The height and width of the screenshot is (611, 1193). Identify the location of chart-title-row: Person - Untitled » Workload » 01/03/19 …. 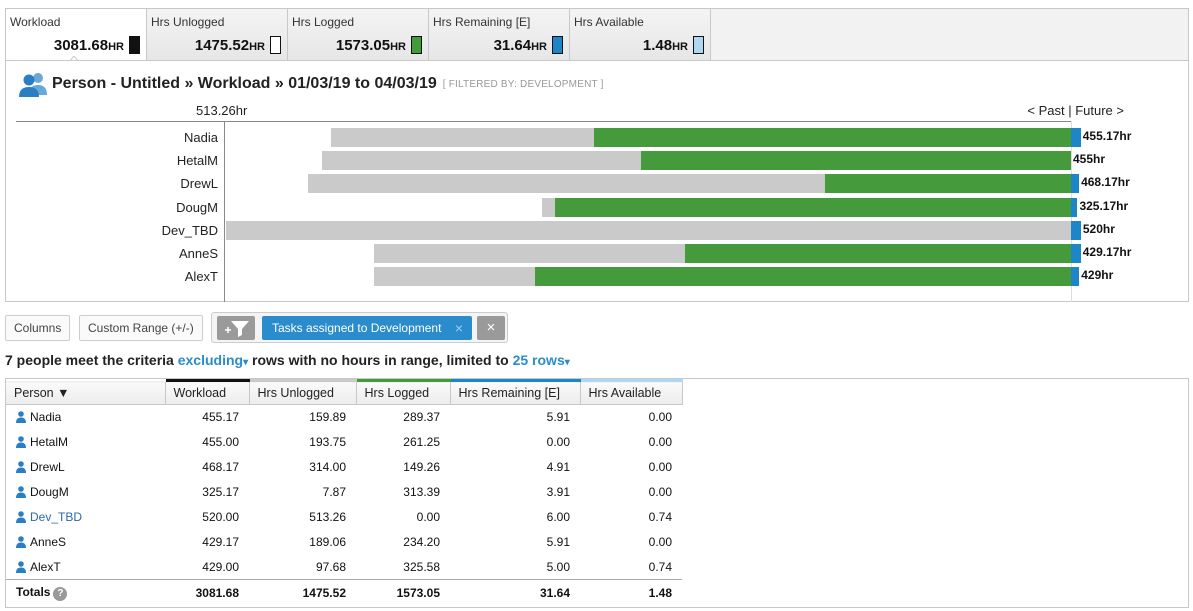
(311, 84).